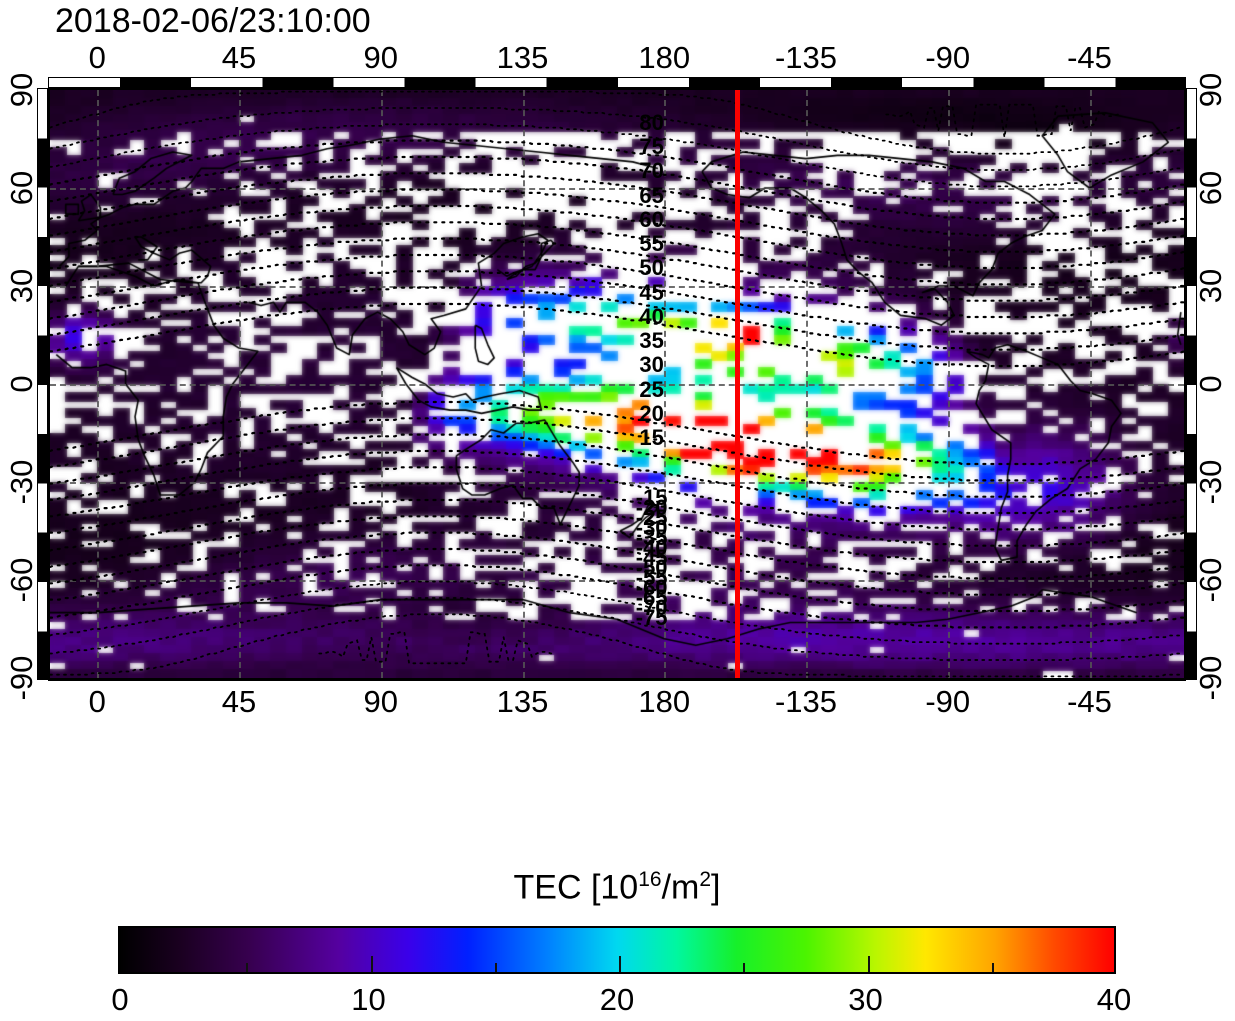 Image resolution: width=1235 pixels, height=1021 pixels. What do you see at coordinates (650, 879) in the screenshot?
I see `colorbar-title-exponent-16: 16` at bounding box center [650, 879].